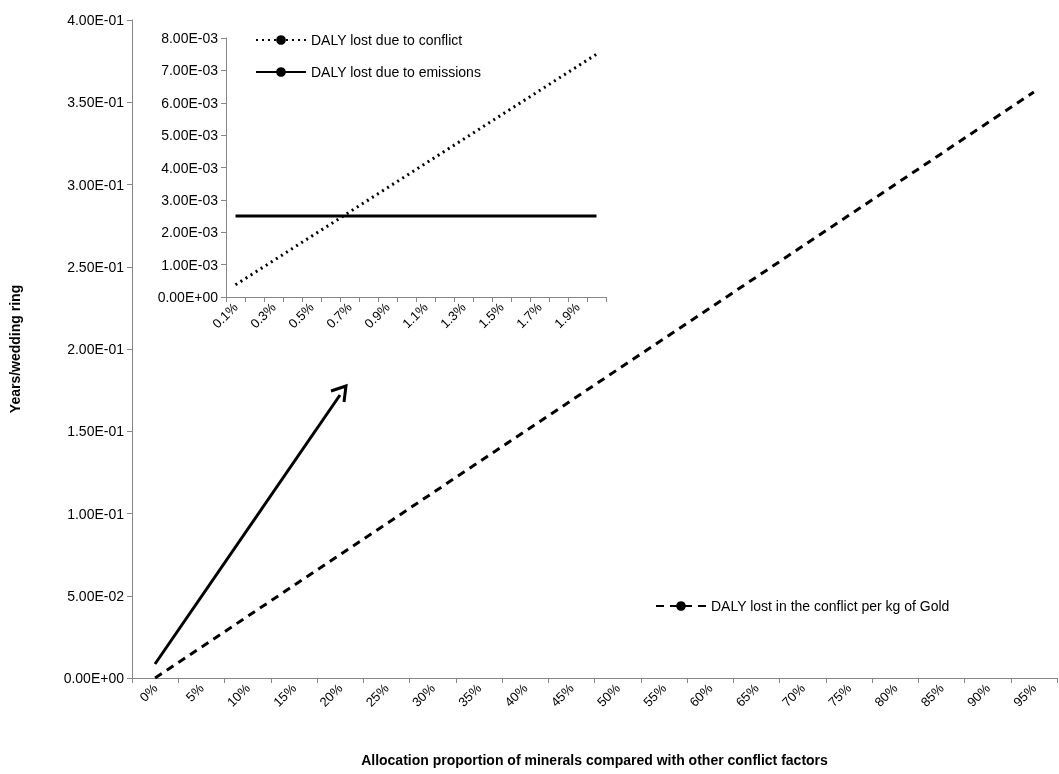 The image size is (1059, 774). I want to click on y-tick-label: 2.00E-01, so click(96, 349).